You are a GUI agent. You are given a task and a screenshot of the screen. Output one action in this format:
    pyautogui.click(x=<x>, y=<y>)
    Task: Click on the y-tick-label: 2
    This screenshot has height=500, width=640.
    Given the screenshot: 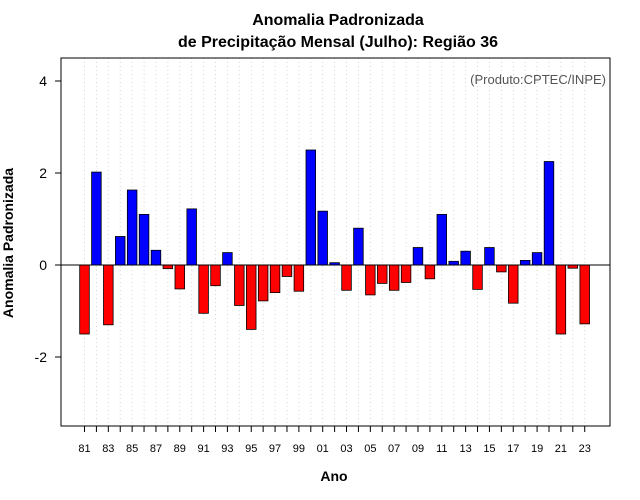 What is the action you would take?
    pyautogui.click(x=43, y=173)
    